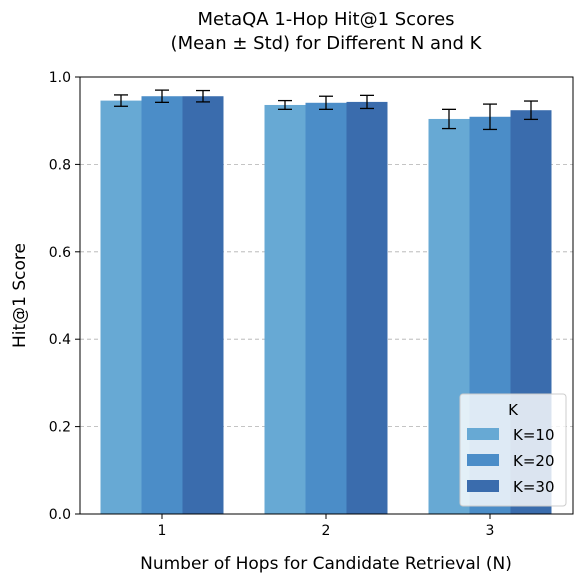 Image resolution: width=584 pixels, height=584 pixels. Describe the element at coordinates (60, 165) in the screenshot. I see `y-tick-label: 0.8` at that location.